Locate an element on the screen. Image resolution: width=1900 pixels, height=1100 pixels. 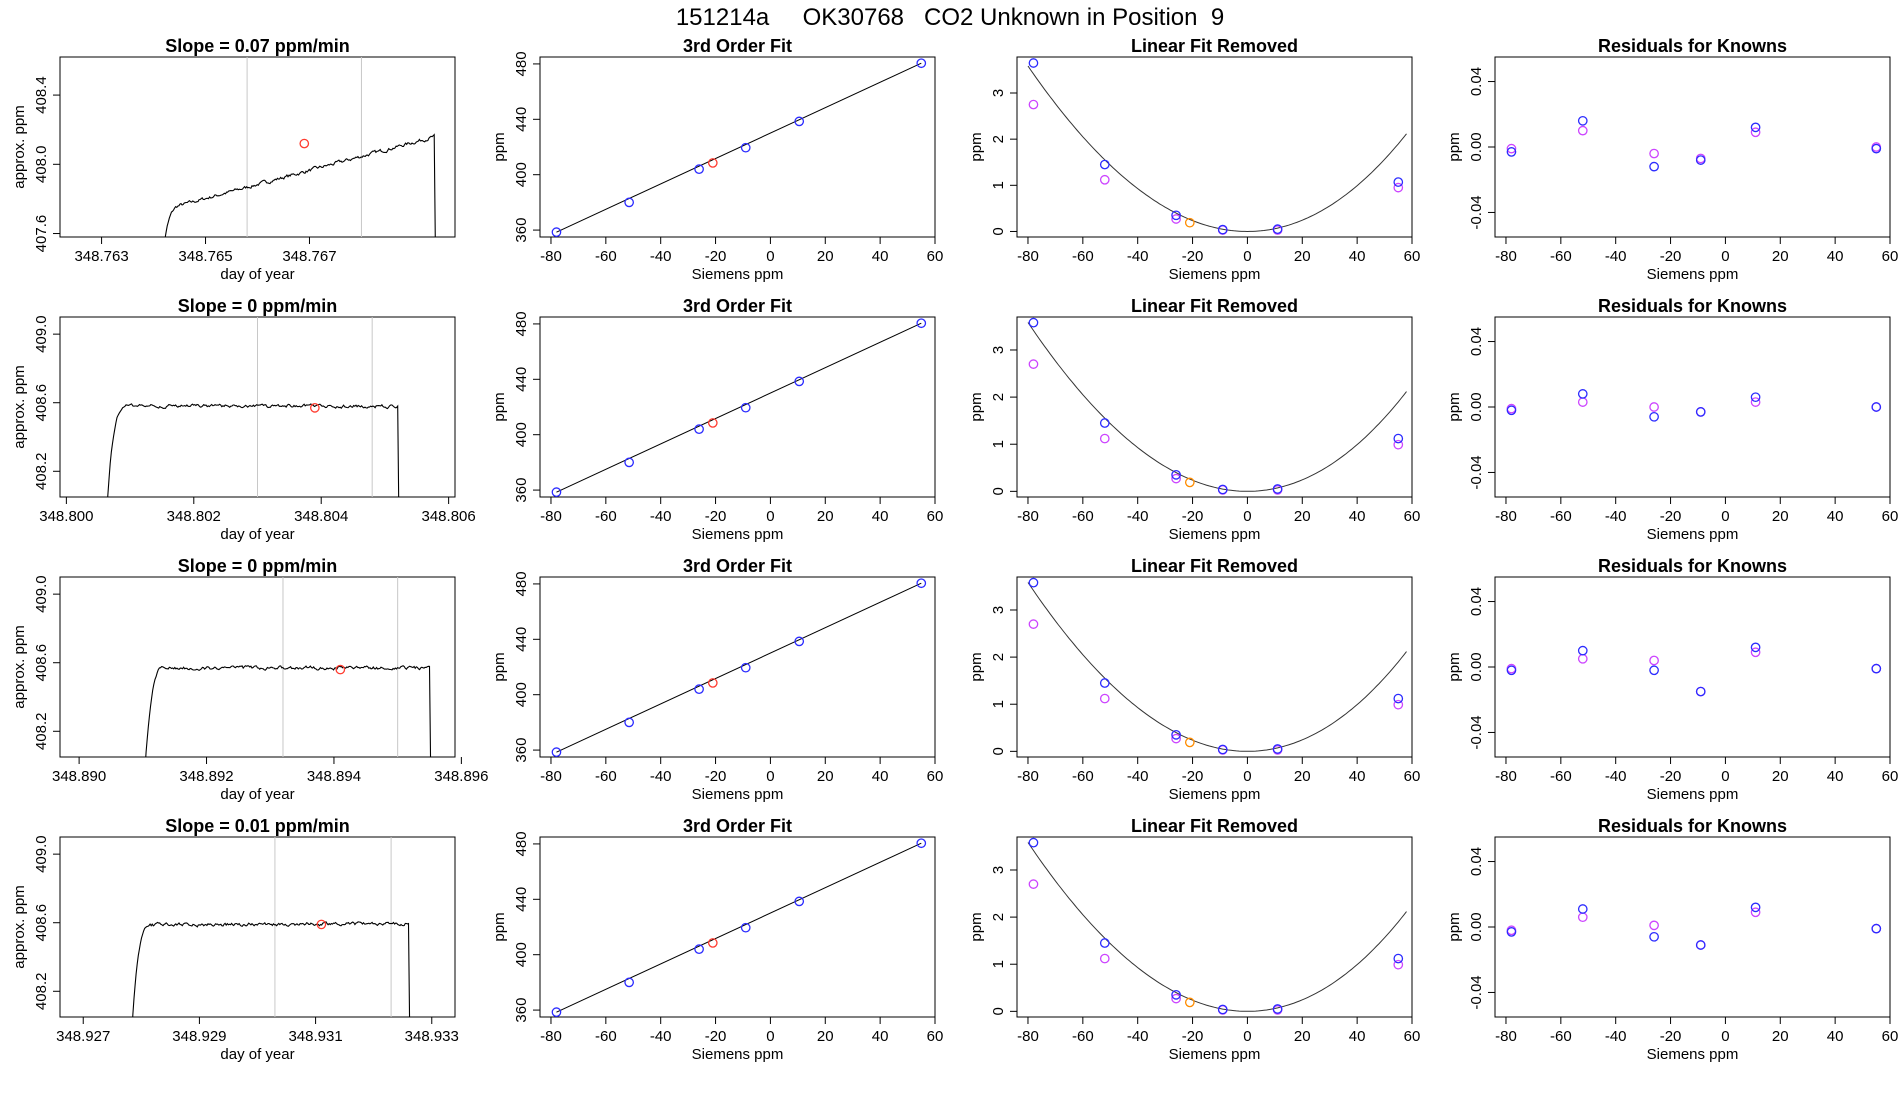
x-tick-label: -20 is located at coordinates (1193, 256).